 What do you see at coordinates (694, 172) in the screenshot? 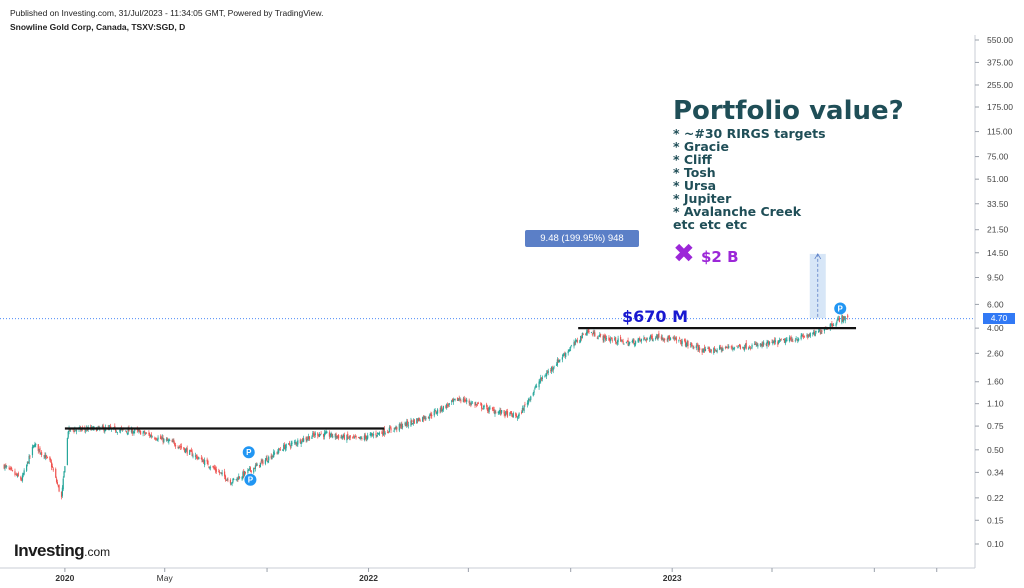
I see `portfolio-item: * Tosh` at bounding box center [694, 172].